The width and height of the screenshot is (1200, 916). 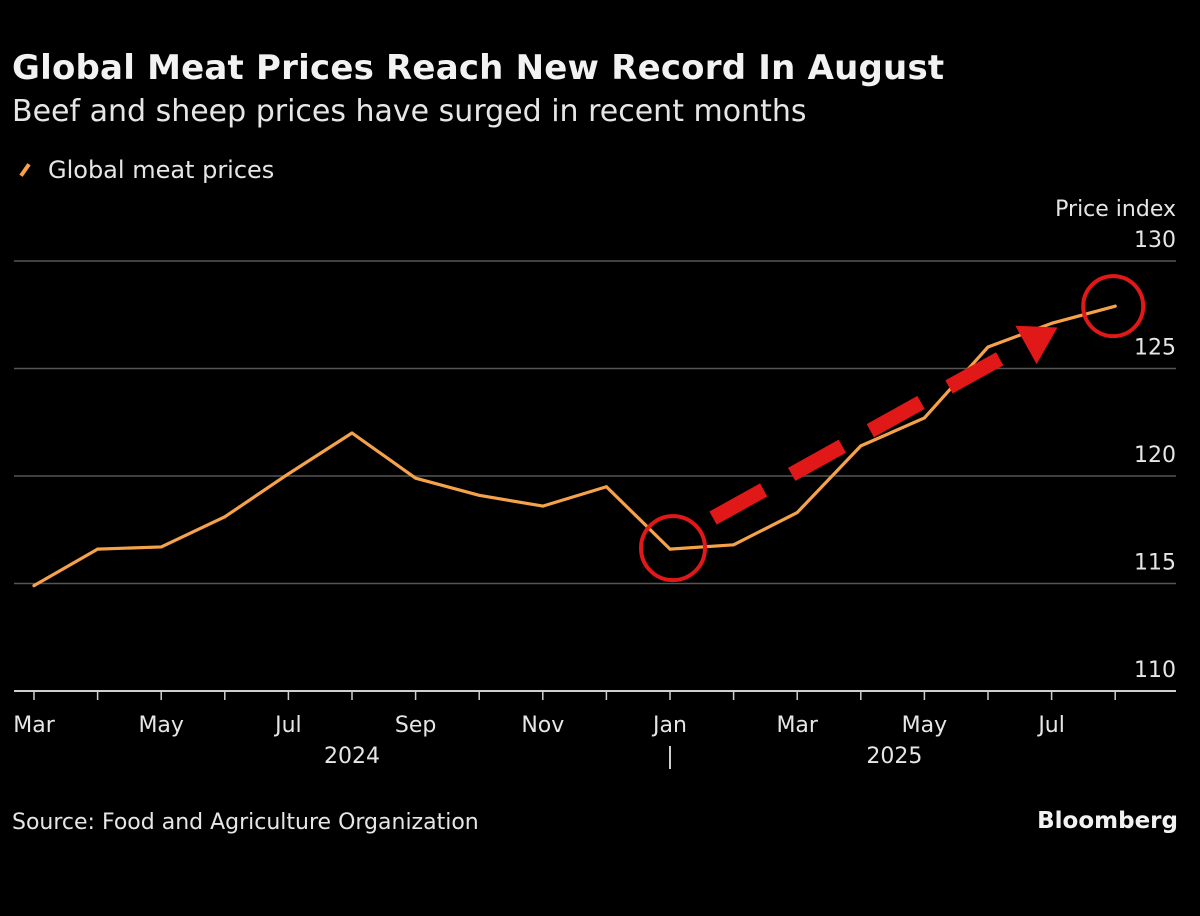 I want to click on year-label-2025: 2025, so click(x=894, y=756).